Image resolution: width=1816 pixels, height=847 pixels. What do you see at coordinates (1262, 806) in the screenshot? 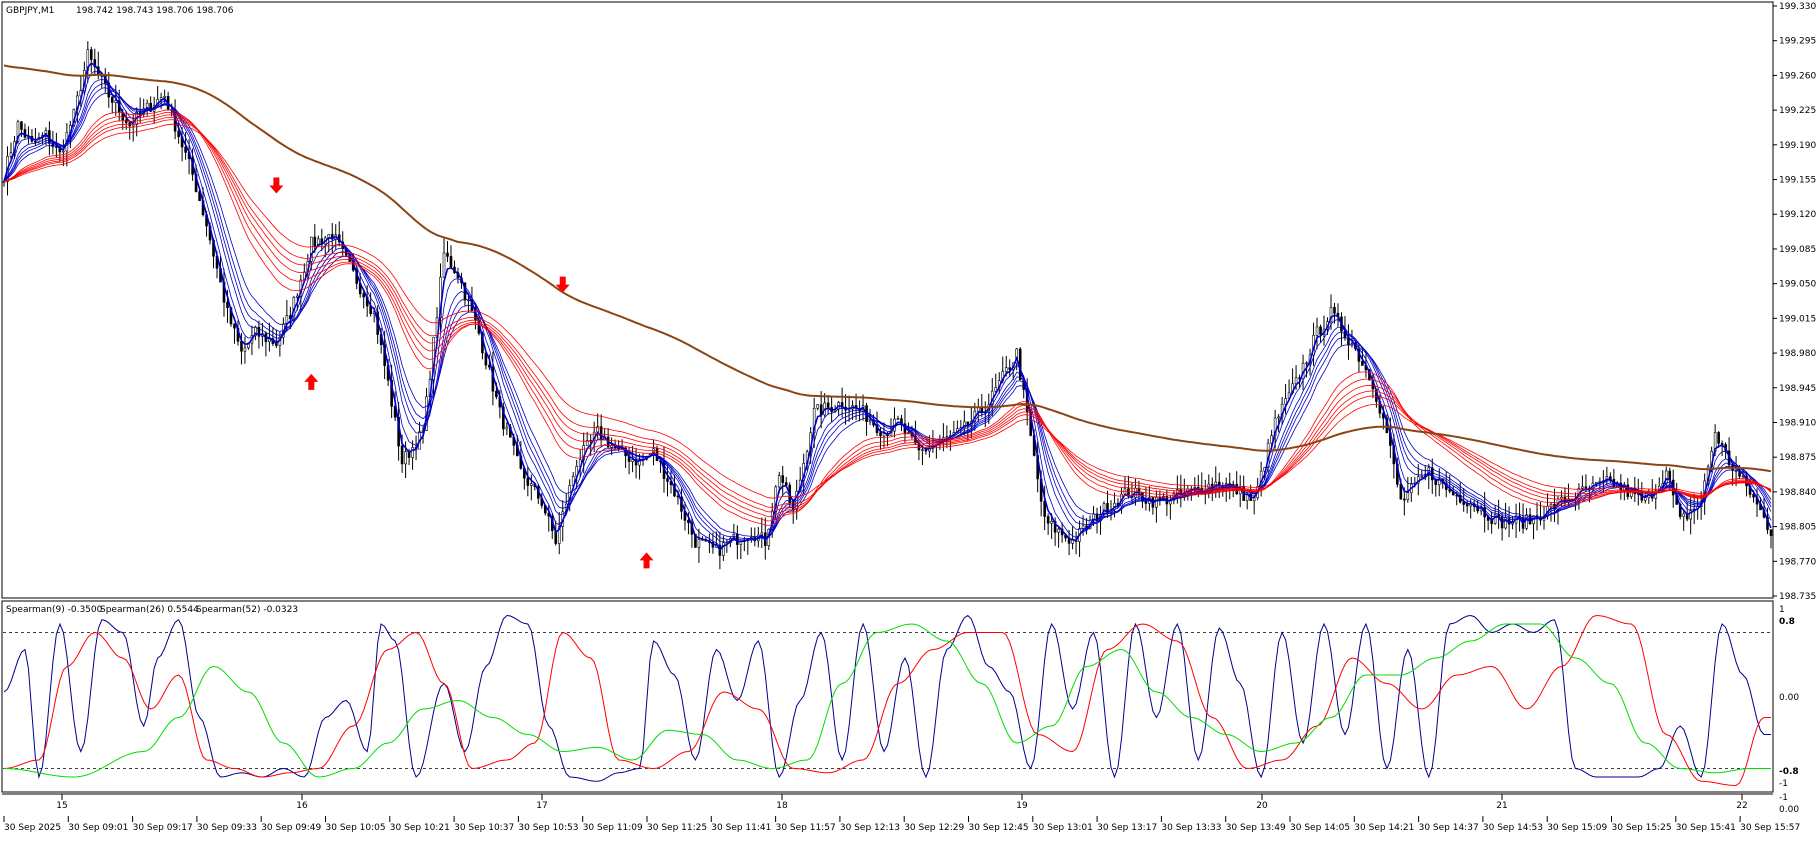
I see `day-tick-label: 20` at bounding box center [1262, 806].